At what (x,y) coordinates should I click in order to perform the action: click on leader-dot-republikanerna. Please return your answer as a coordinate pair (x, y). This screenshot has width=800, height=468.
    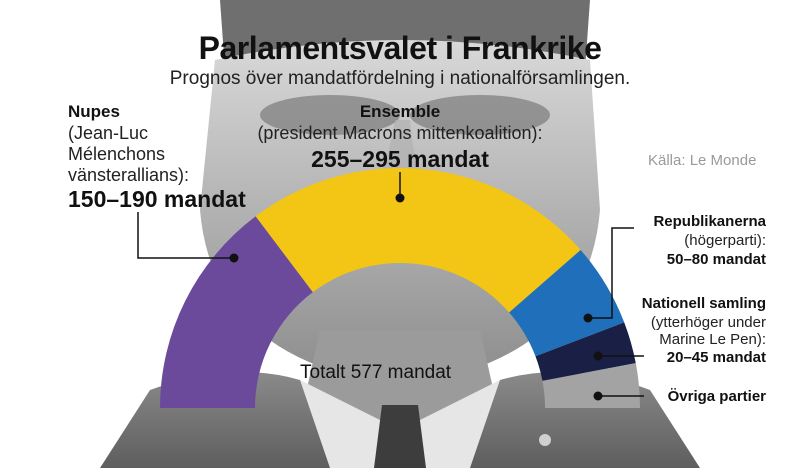
    Looking at the image, I should click on (588, 318).